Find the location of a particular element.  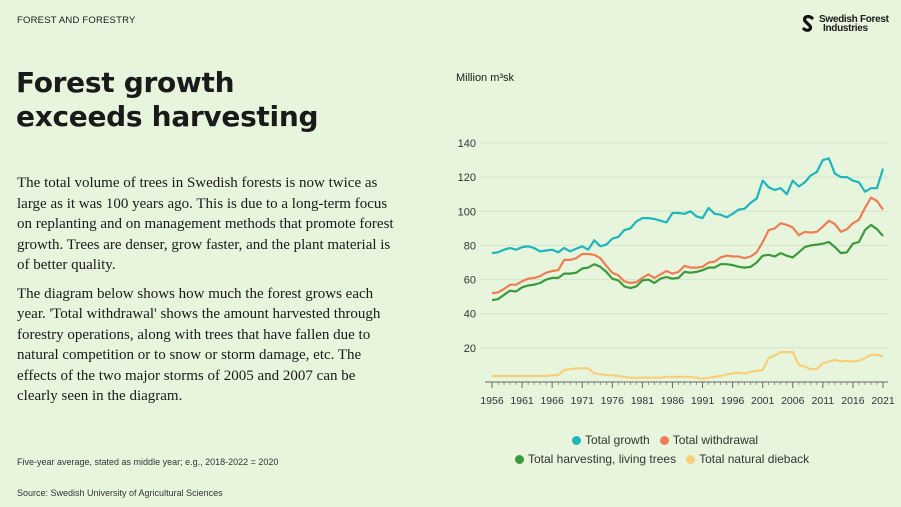

y-tick-label: 80 is located at coordinates (470, 246).